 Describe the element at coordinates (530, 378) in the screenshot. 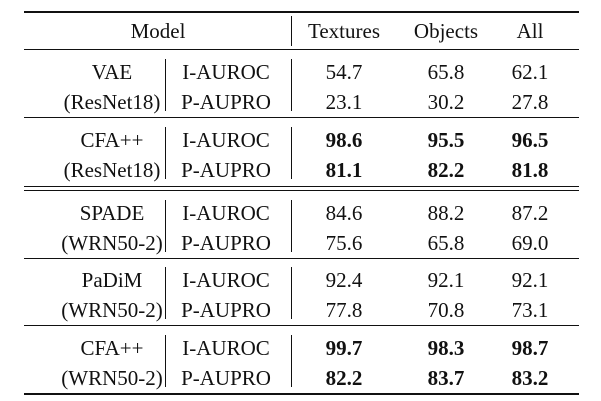

I see `value-all: 83.2` at that location.